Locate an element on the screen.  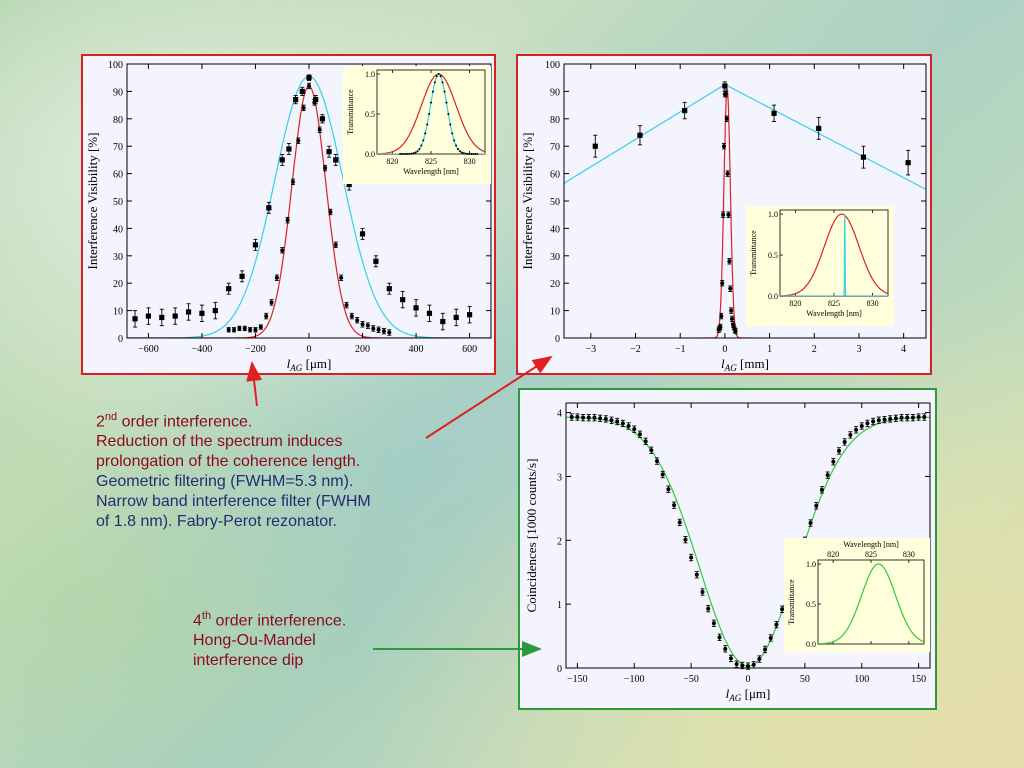
annotation-line: Geometric filtering (FWHM=5.3 nm). is located at coordinates (225, 482).